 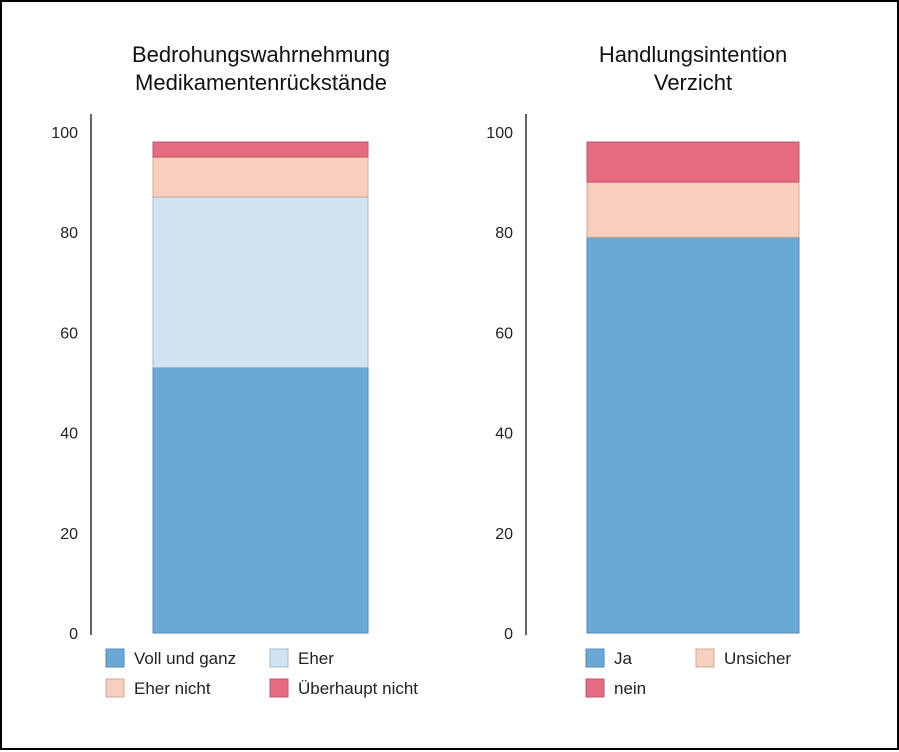 I want to click on legend-label: Eher, so click(x=316, y=658).